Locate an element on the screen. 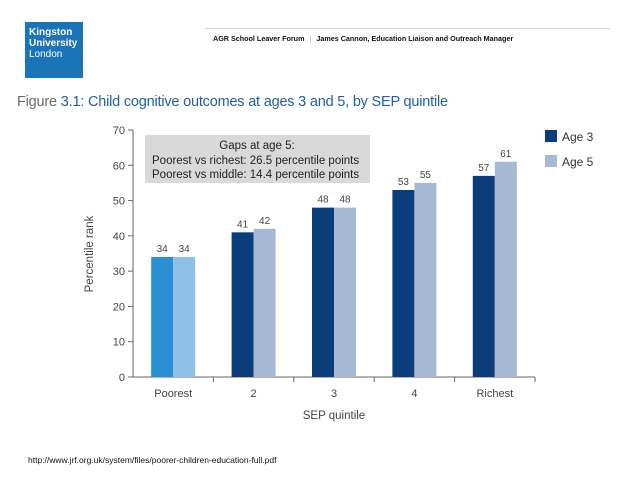  y-tick-label: 0 is located at coordinates (122, 378).